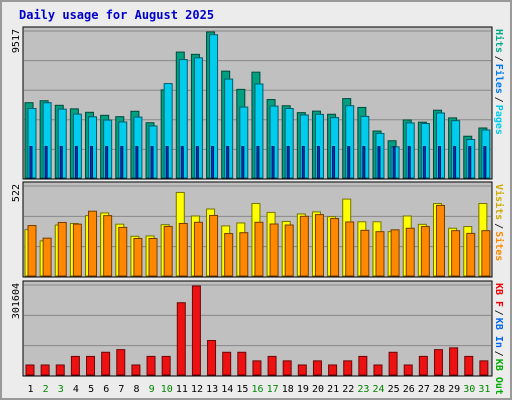  Describe the element at coordinates (498, 333) in the screenshot. I see `legend-kb-in: KB In` at that location.